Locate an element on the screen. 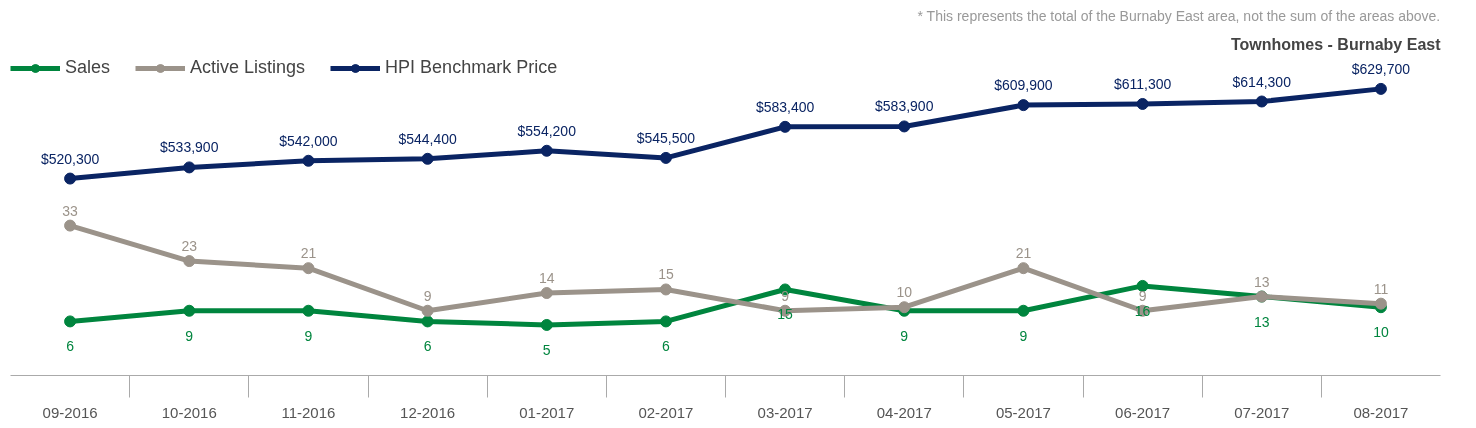  data-label: 16 is located at coordinates (1142, 310).